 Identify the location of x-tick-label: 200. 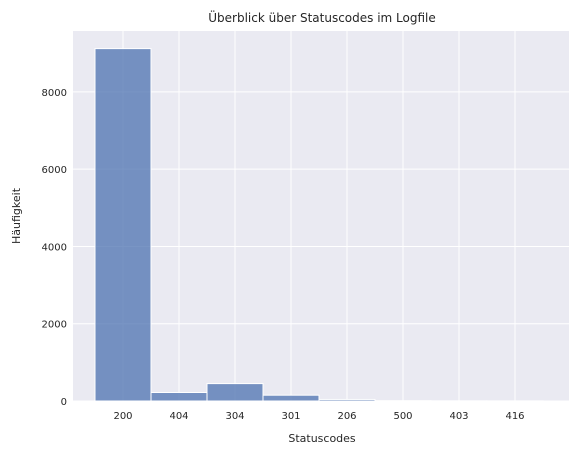
(122, 416).